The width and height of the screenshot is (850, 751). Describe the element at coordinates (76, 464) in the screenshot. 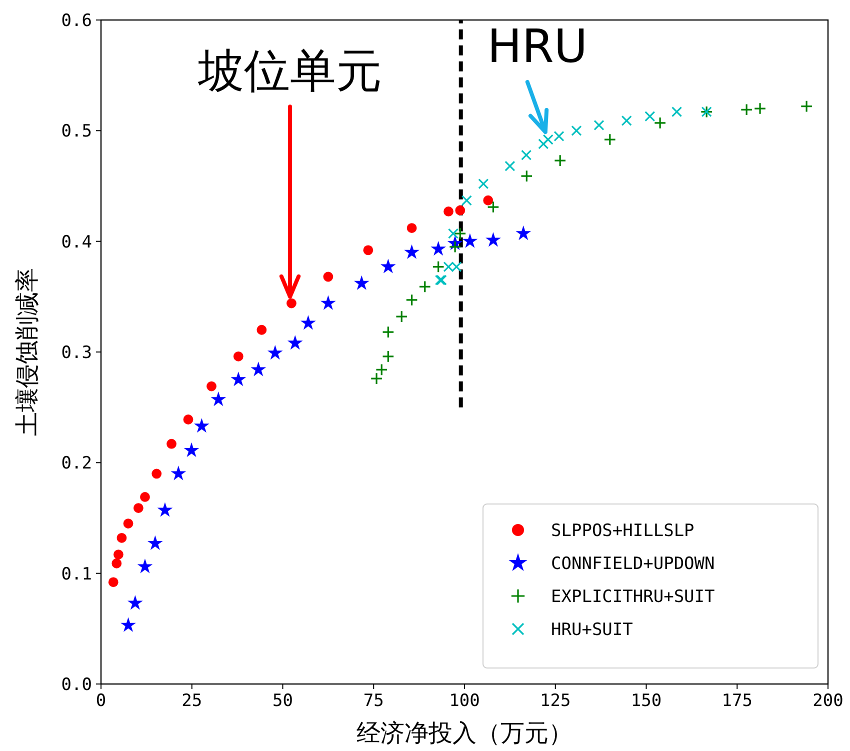

I see `y-tick-label: 0.2` at that location.